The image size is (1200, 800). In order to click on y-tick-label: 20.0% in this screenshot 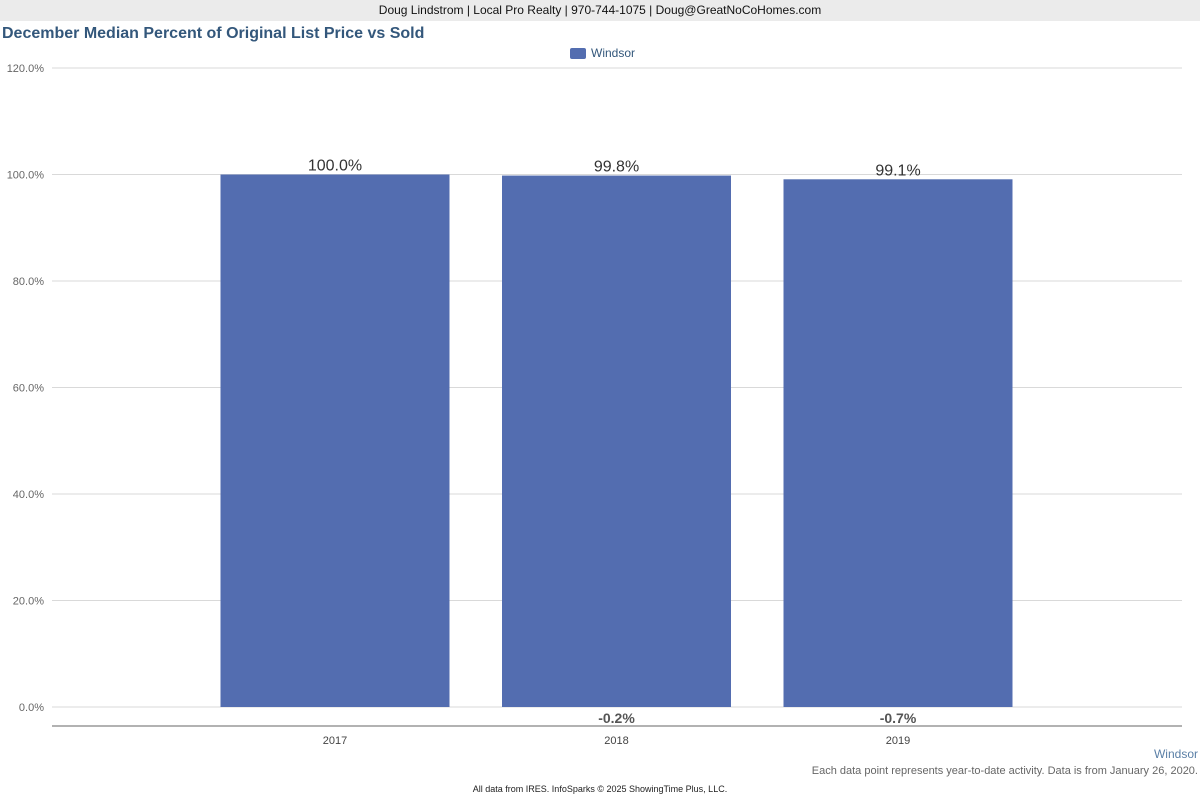, I will do `click(28, 602)`.